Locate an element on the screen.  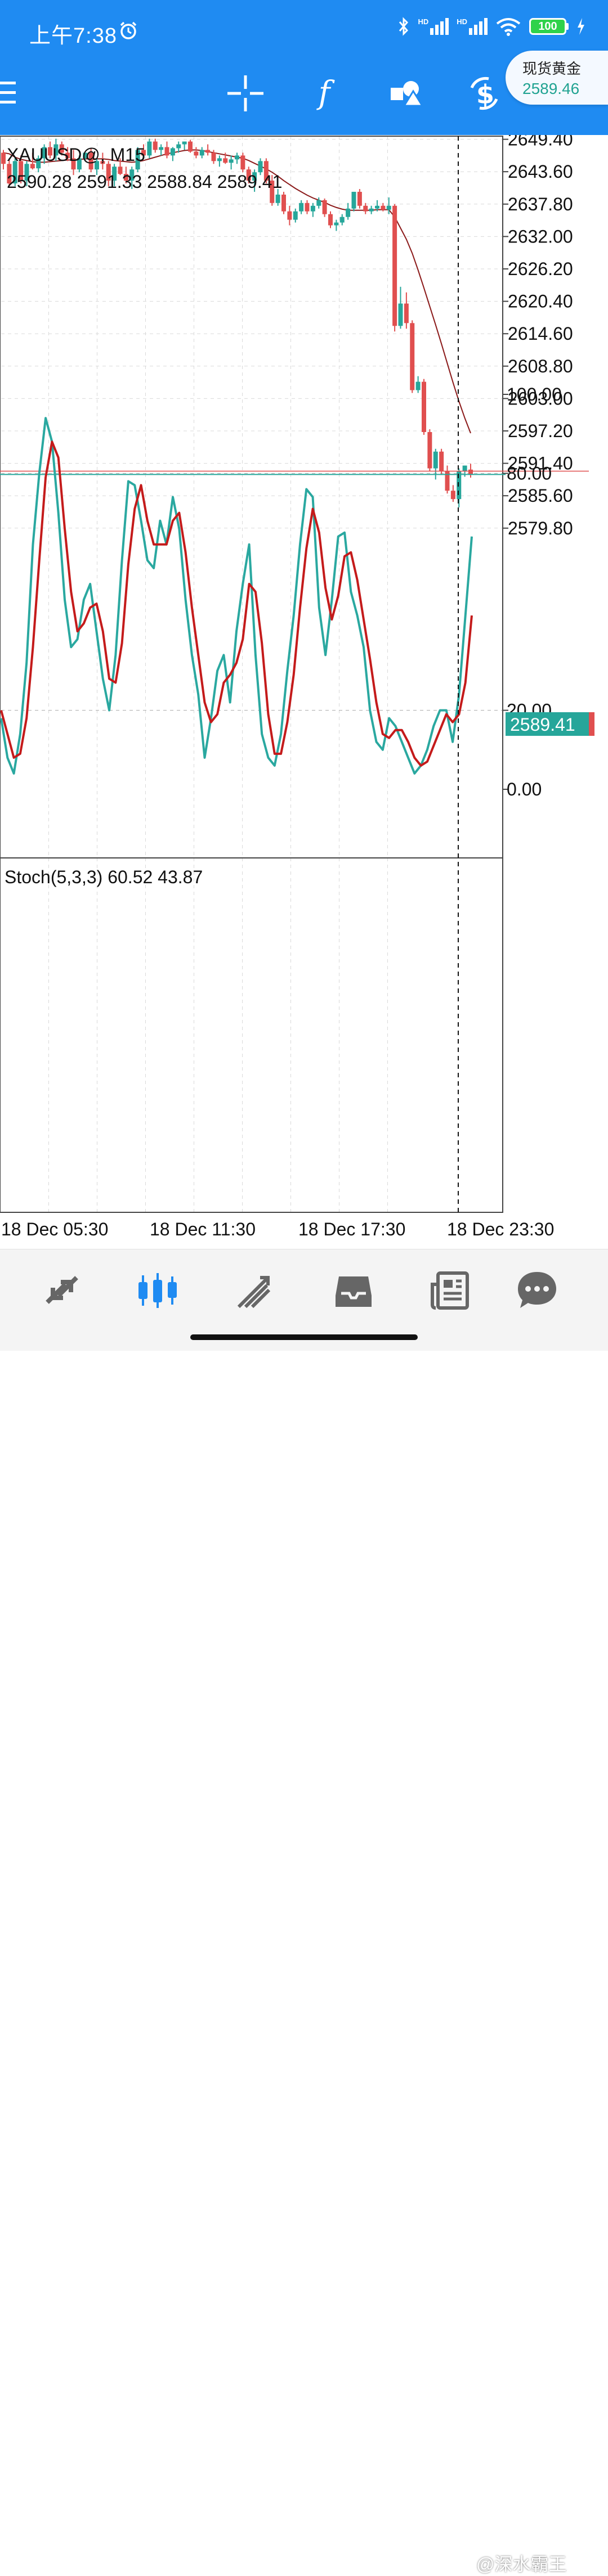
trade-icon is located at coordinates (256, 1289).